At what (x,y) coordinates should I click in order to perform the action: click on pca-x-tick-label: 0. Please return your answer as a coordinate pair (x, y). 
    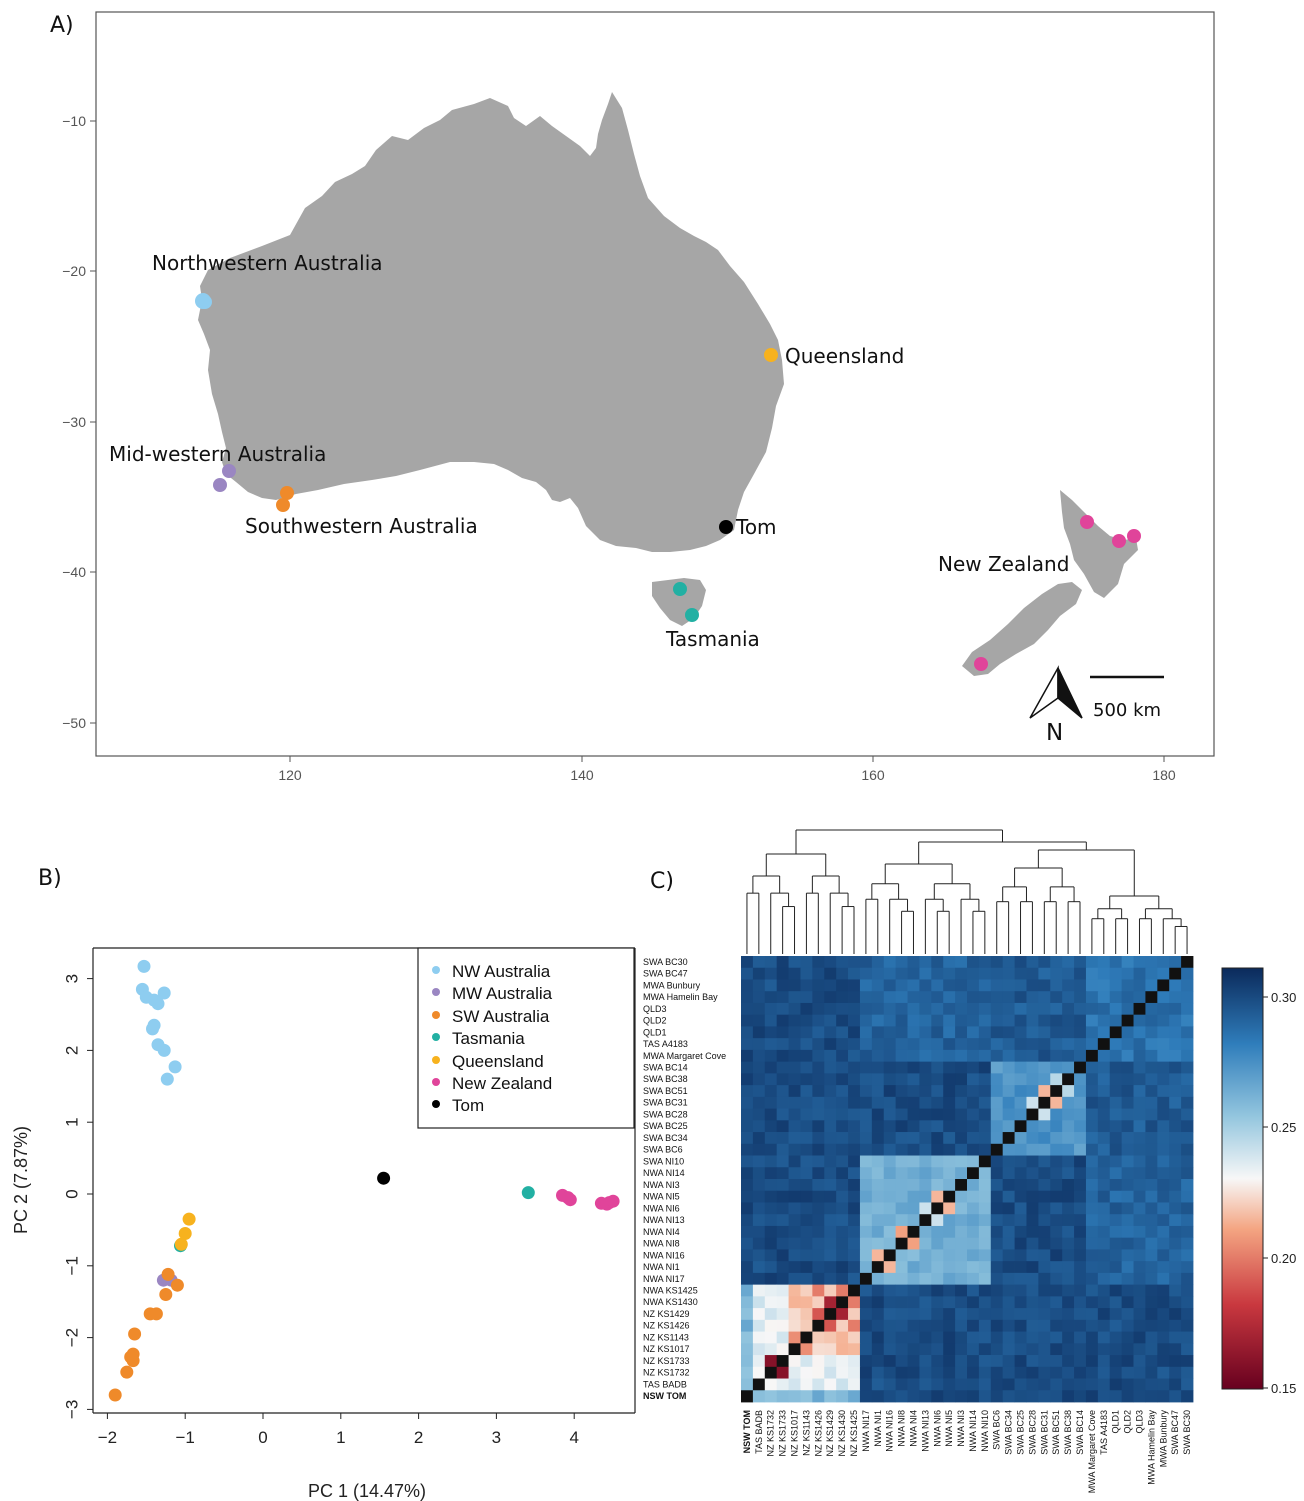
    Looking at the image, I should click on (262, 1437).